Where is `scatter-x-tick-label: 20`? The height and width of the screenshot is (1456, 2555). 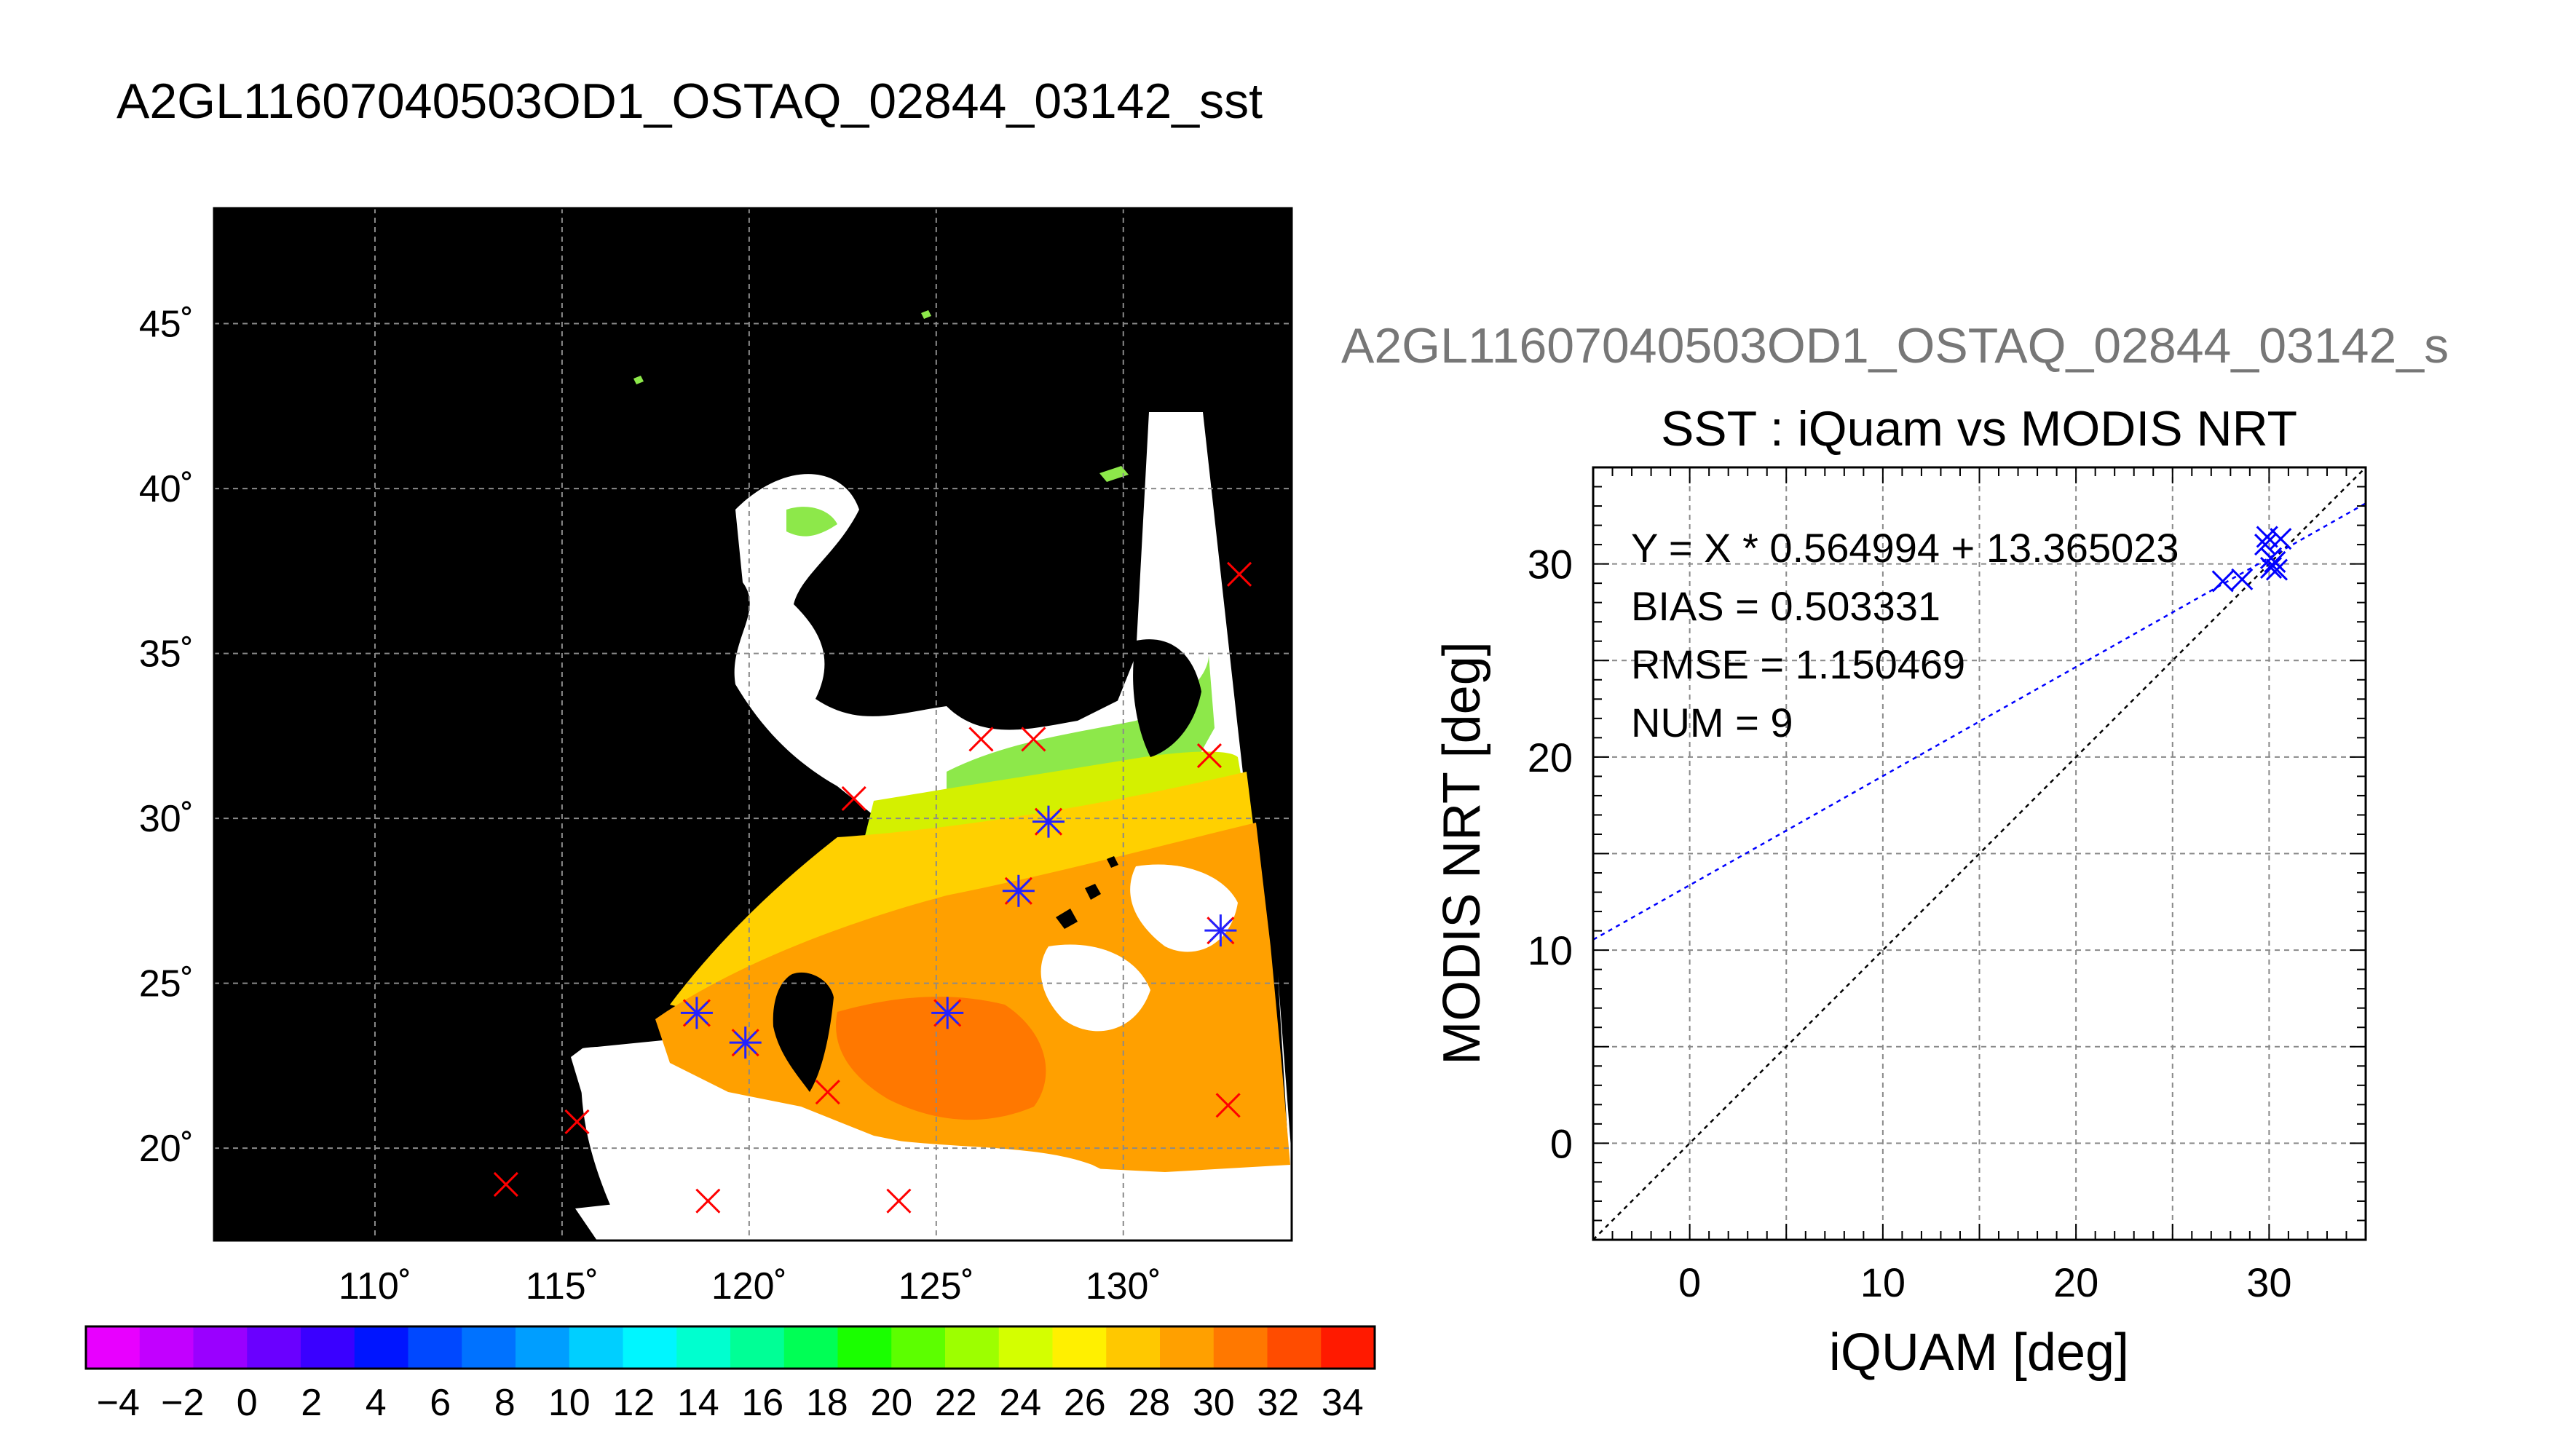 scatter-x-tick-label: 20 is located at coordinates (2075, 1282).